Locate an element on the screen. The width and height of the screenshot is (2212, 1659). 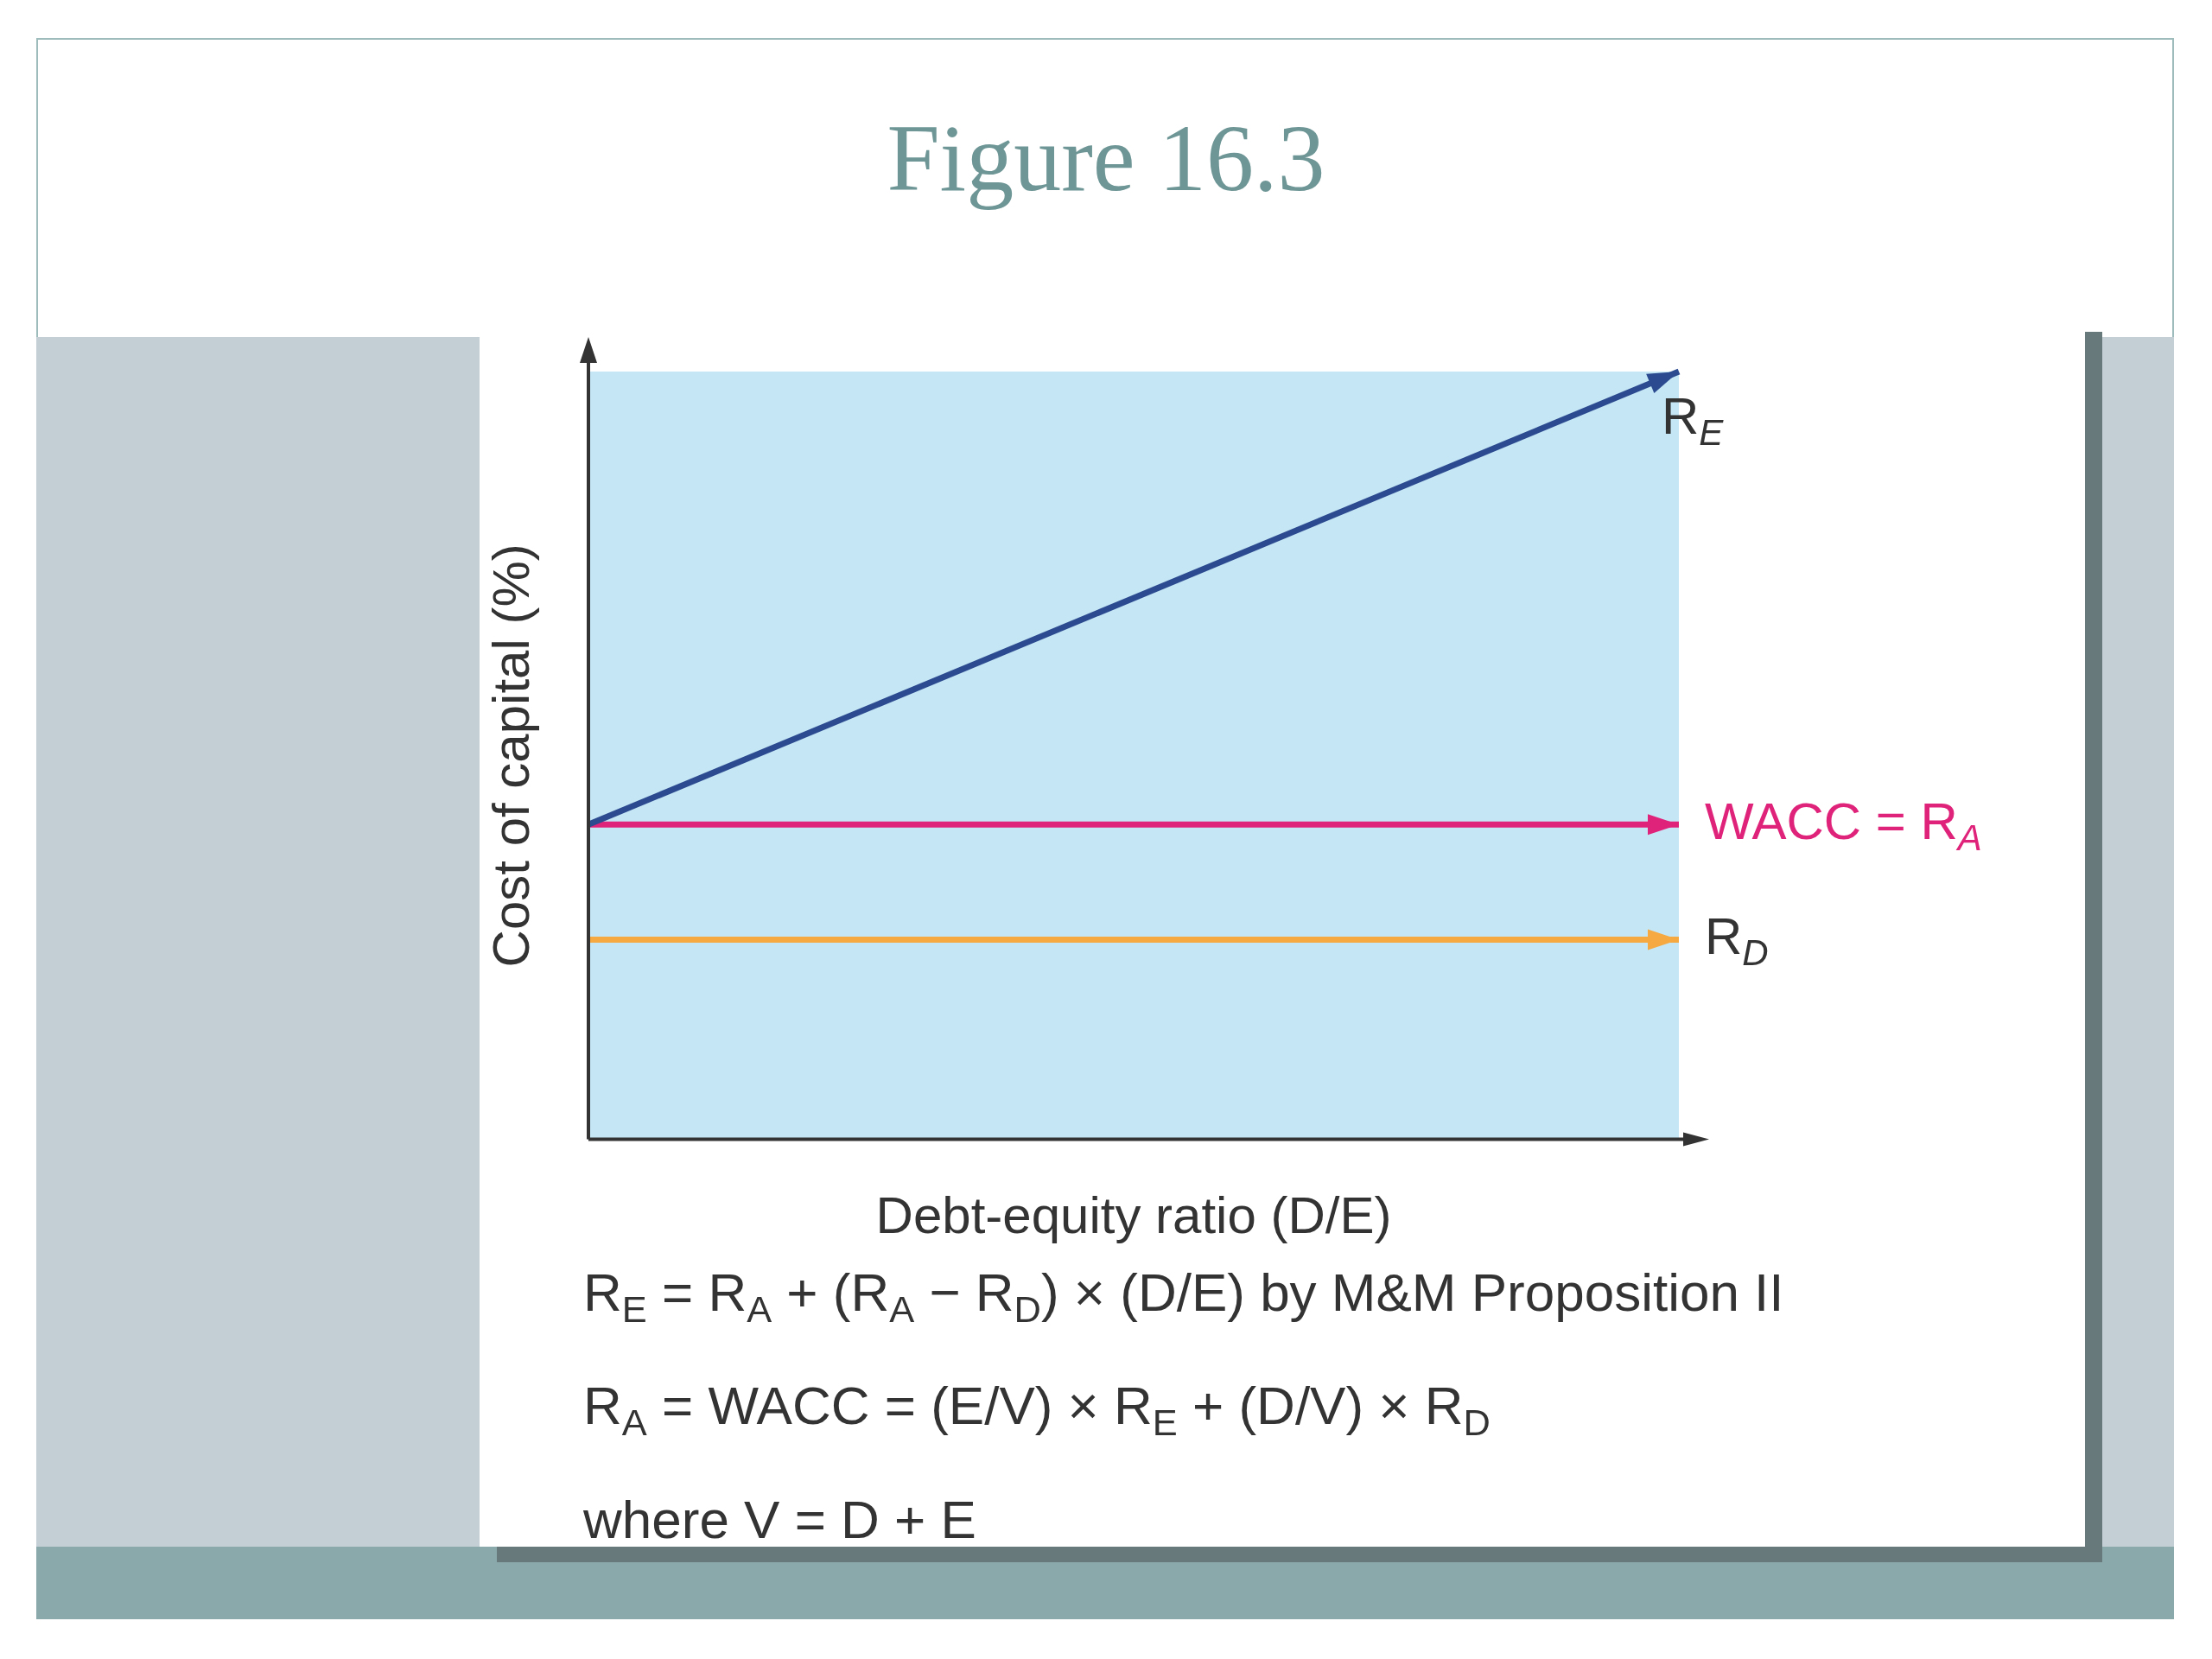
text: R$_{E}$ = R$_{A}$ + (R$_{A}$ − R$_{D}$) × (D/E) by M&M Proposition II is located at coordinates (1183, 1296).